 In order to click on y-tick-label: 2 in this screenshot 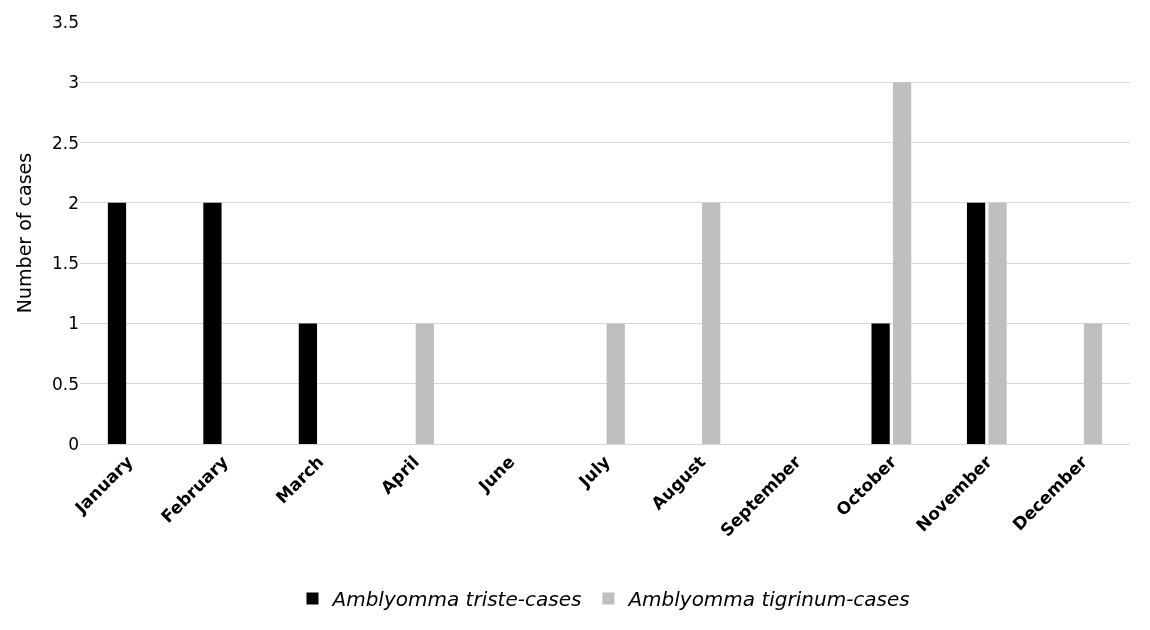, I will do `click(73, 202)`.